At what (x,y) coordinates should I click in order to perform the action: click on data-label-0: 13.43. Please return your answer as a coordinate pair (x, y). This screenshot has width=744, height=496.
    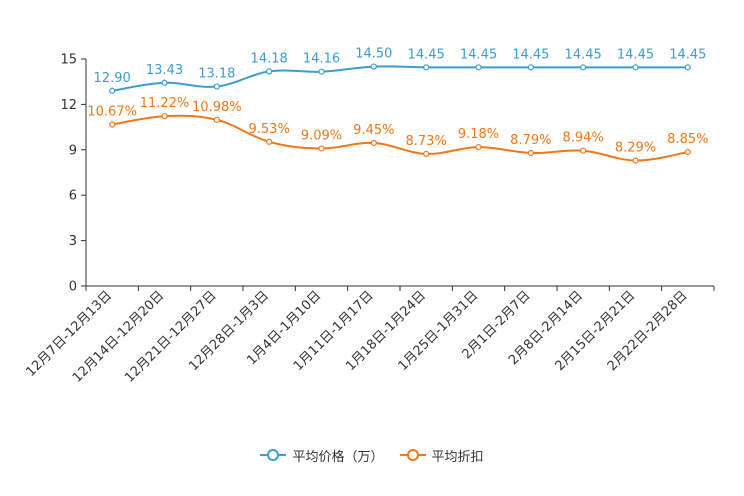
    Looking at the image, I should click on (164, 70).